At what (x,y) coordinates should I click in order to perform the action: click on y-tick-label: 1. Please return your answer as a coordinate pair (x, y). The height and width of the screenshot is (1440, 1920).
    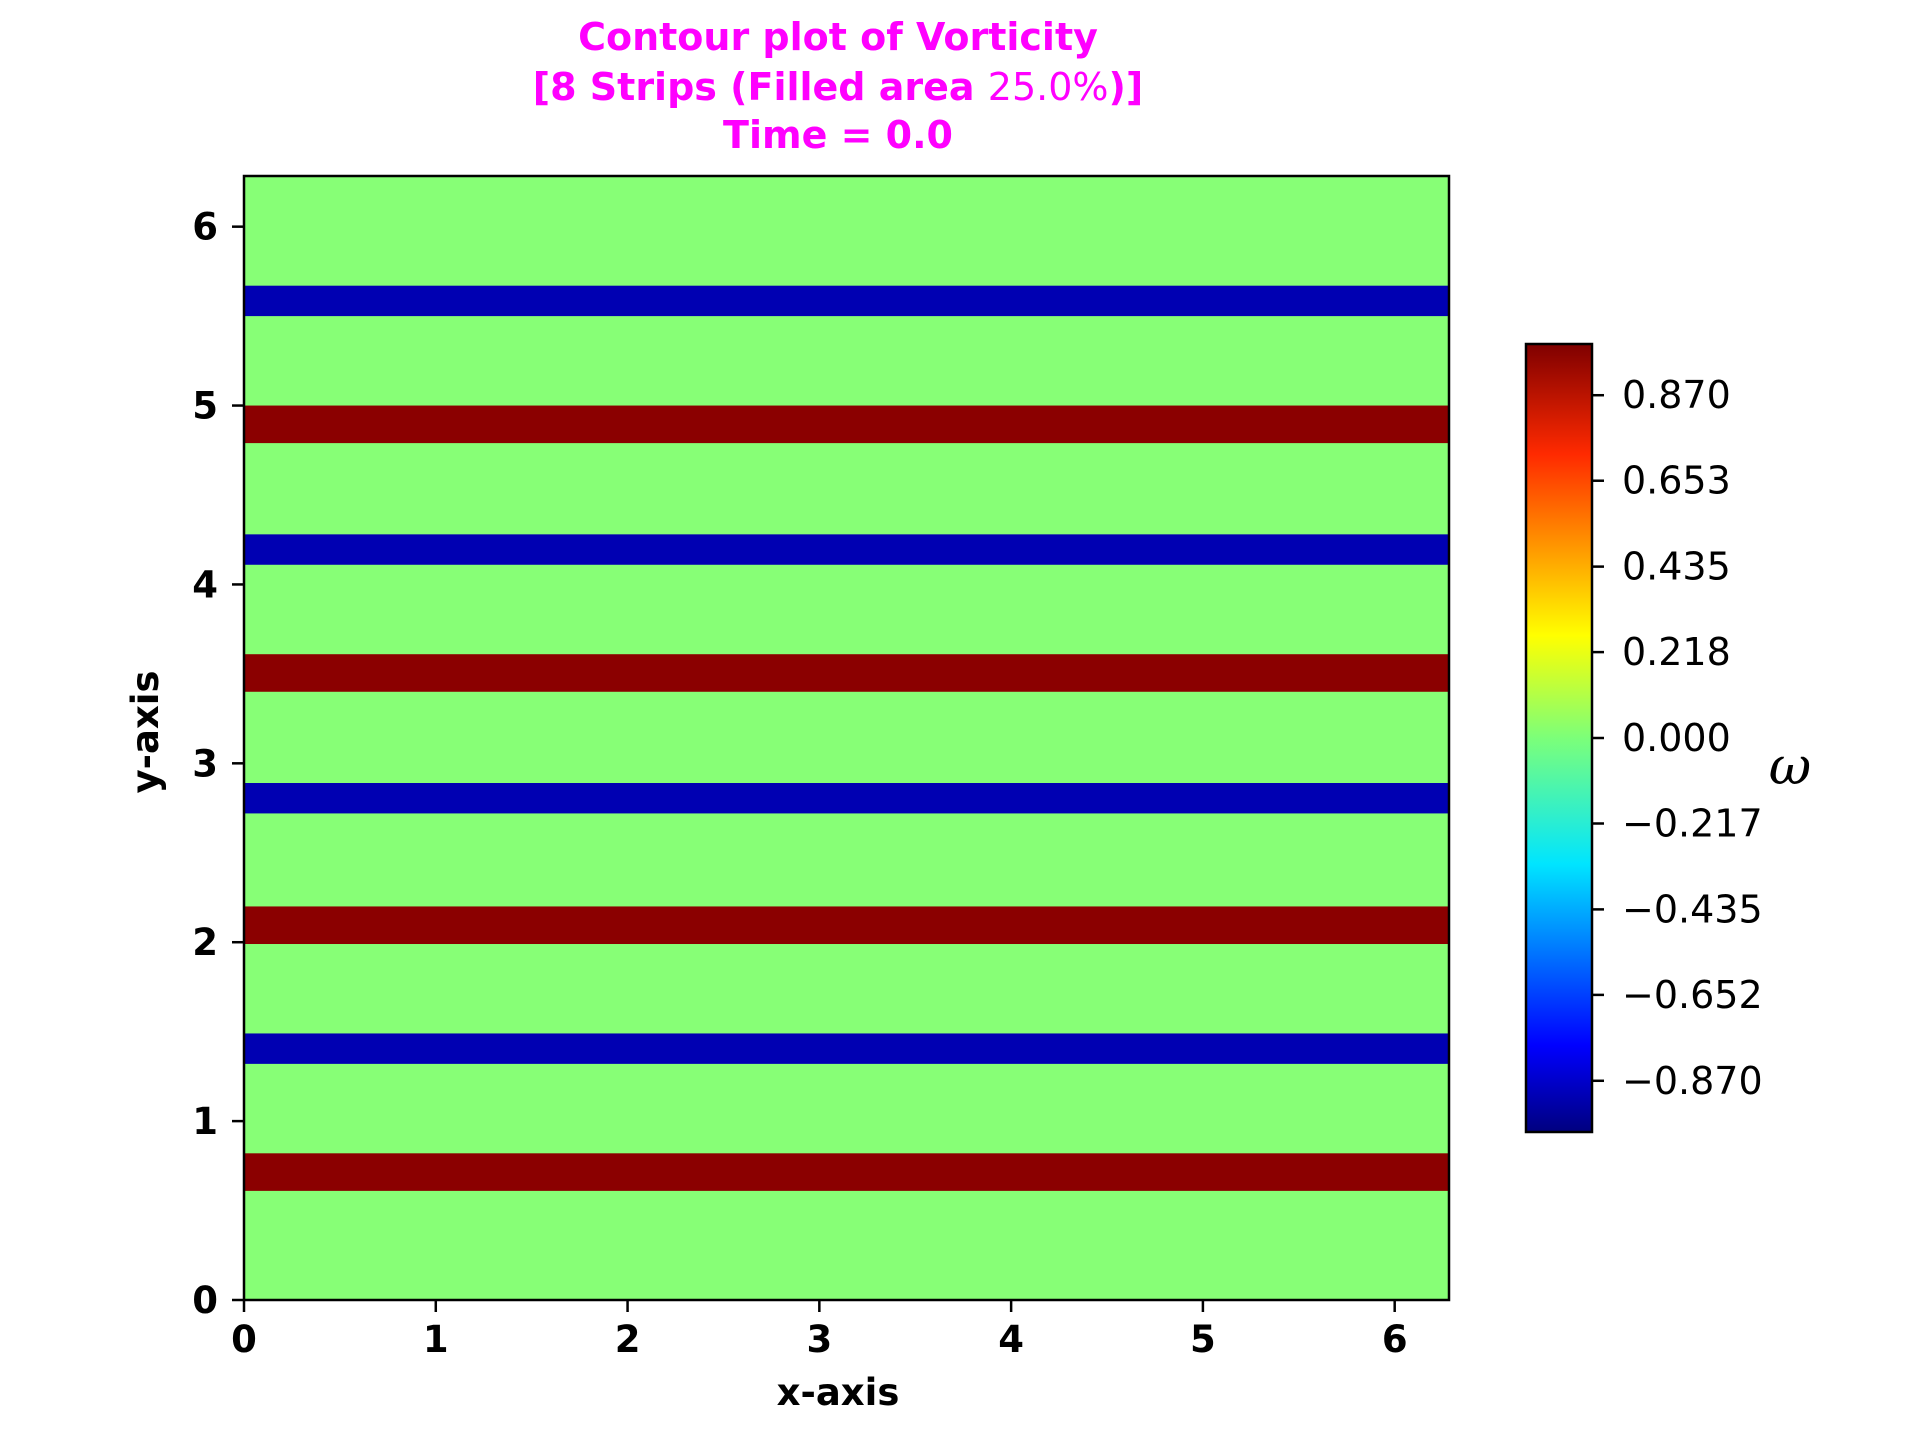
    Looking at the image, I should click on (205, 1121).